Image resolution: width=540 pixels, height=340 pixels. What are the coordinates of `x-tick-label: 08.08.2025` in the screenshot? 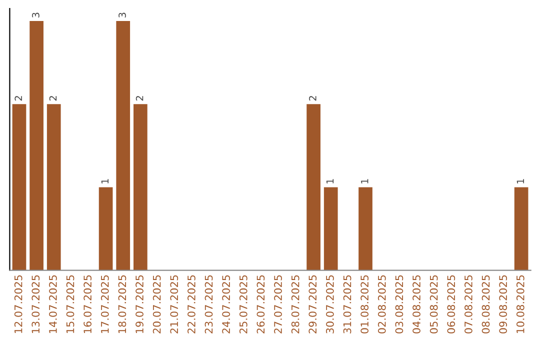 It's located at (486, 304).